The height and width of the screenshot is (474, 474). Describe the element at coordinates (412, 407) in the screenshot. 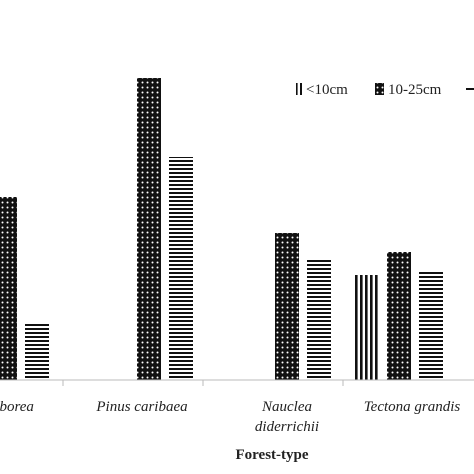

I see `category-label-3-0: Tectona grandis` at that location.